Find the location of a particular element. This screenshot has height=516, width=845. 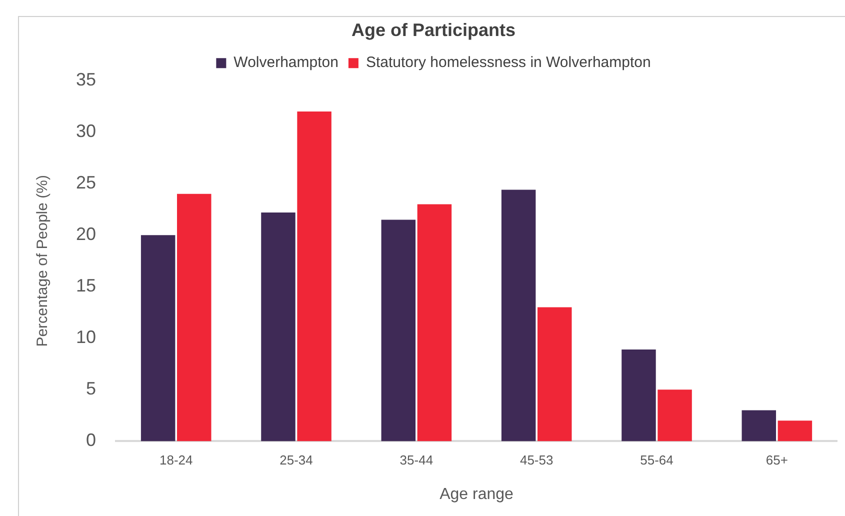

x-tick-label: 25-34 is located at coordinates (296, 460).